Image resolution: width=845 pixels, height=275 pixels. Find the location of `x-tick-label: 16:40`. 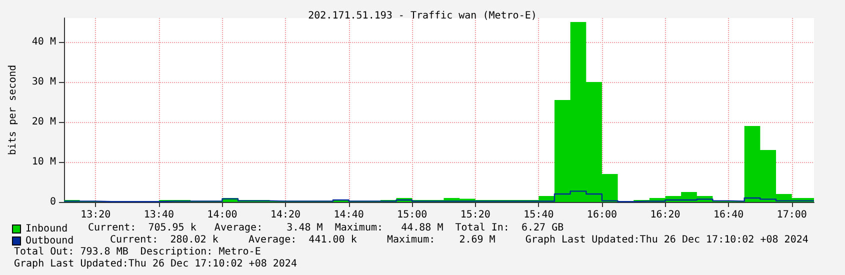

x-tick-label: 16:40 is located at coordinates (729, 215).